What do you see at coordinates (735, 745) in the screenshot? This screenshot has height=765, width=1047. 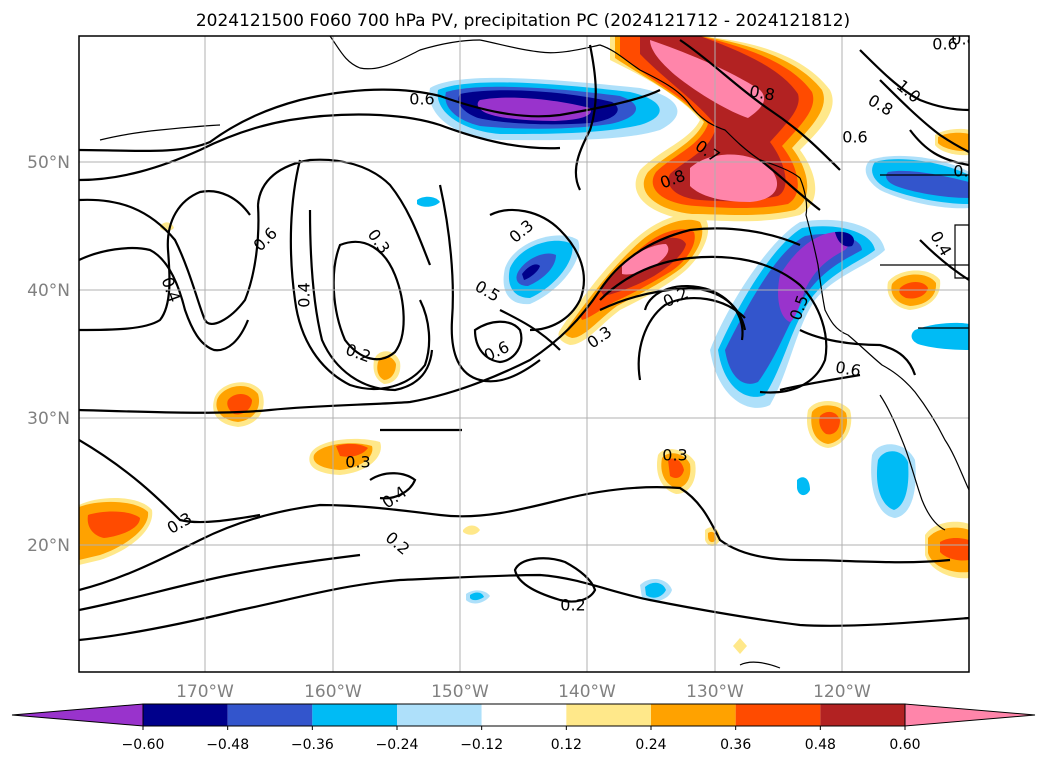 I see `colorbar-tick-label: 0.36` at bounding box center [735, 745].